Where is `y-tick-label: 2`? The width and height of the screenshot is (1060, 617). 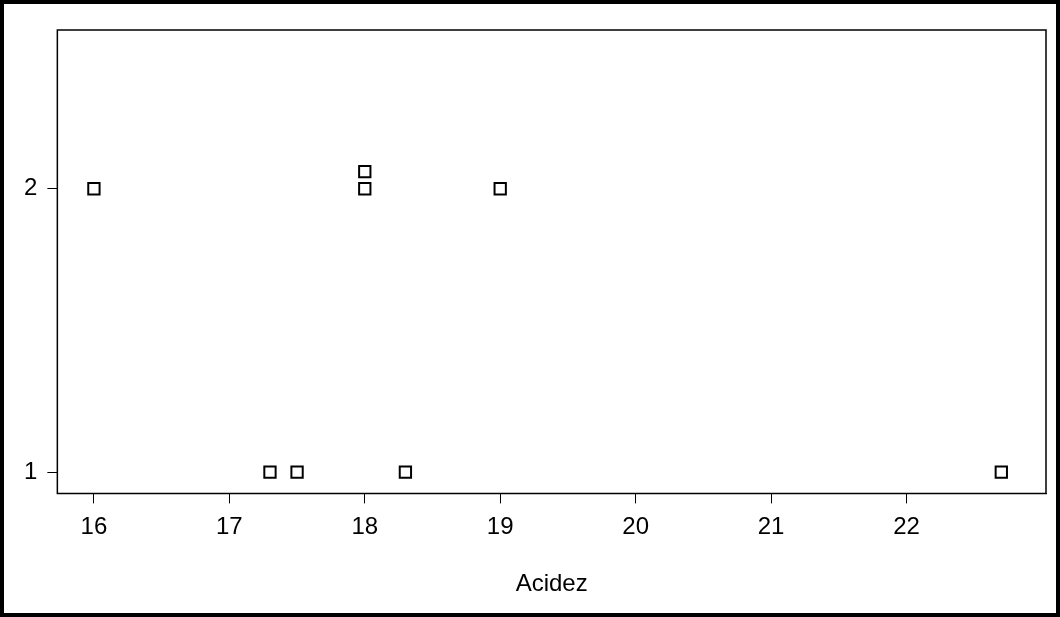 y-tick-label: 2 is located at coordinates (30, 187).